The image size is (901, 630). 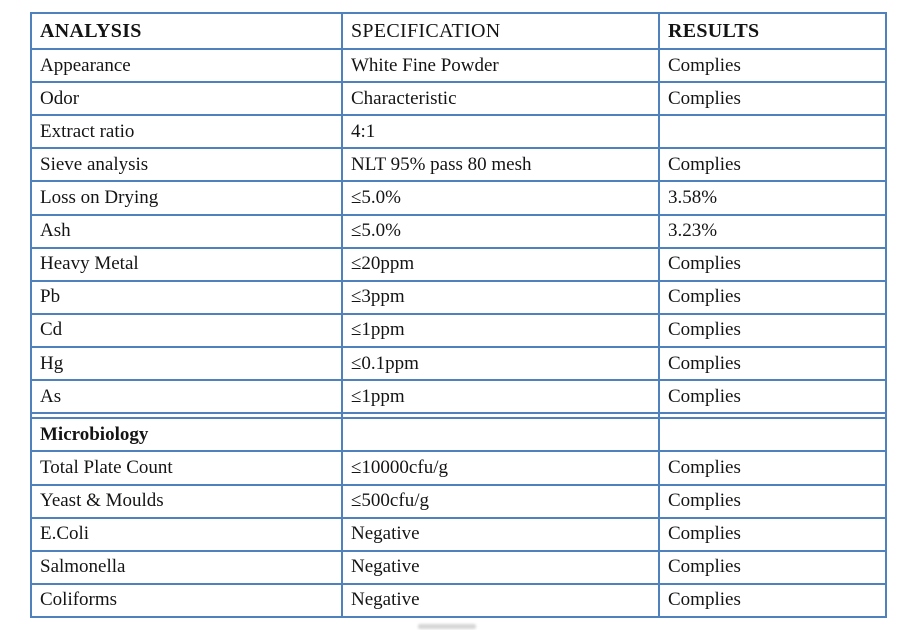 I want to click on cell-specification: ≤3ppm, so click(x=500, y=297).